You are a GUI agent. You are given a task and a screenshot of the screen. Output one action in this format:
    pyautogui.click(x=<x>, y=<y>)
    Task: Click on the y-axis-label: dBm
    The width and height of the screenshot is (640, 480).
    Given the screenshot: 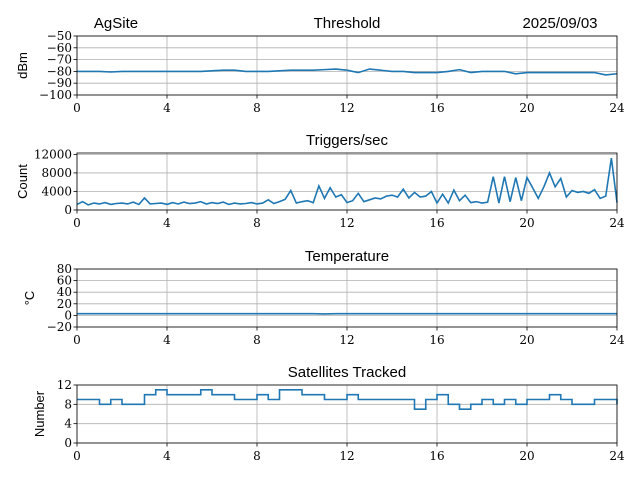 What is the action you would take?
    pyautogui.click(x=22, y=65)
    